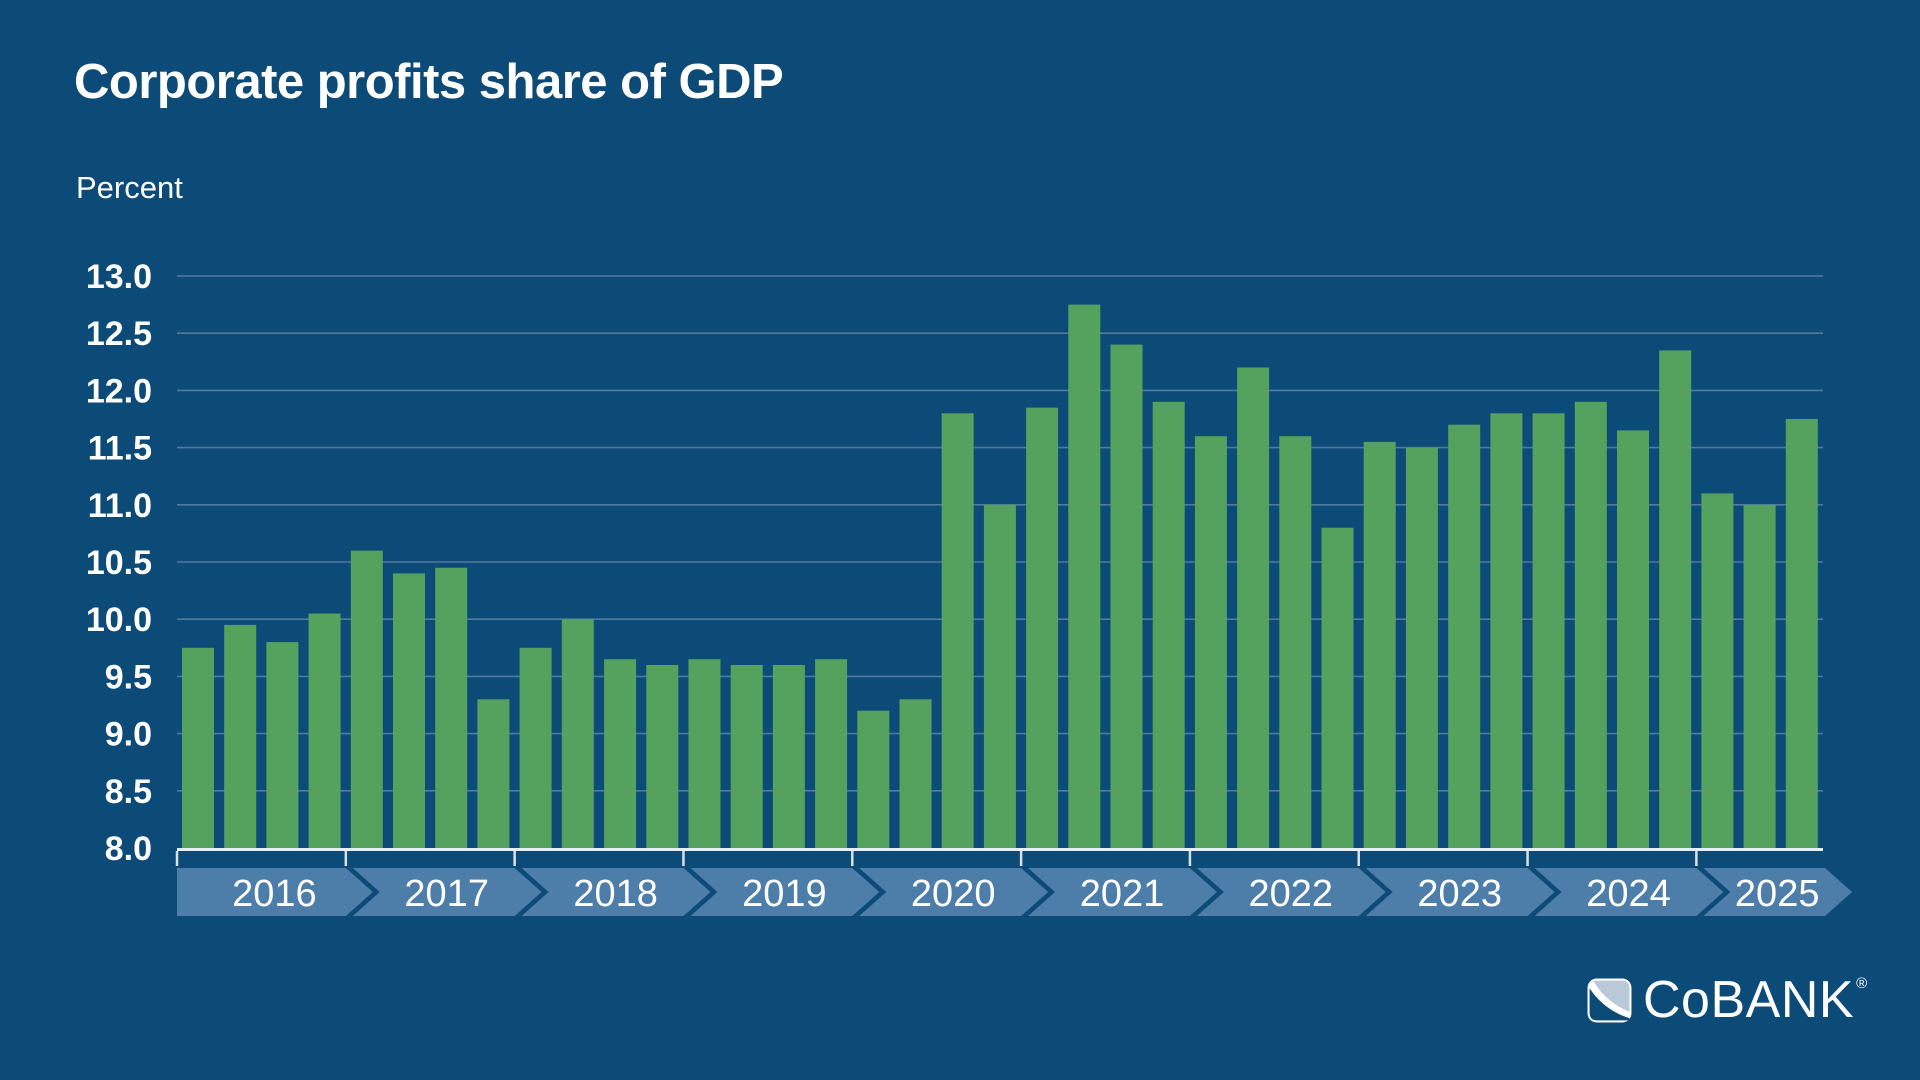 This screenshot has height=1080, width=1920. Describe the element at coordinates (451, 707) in the screenshot. I see `bar-2017-q3` at that location.